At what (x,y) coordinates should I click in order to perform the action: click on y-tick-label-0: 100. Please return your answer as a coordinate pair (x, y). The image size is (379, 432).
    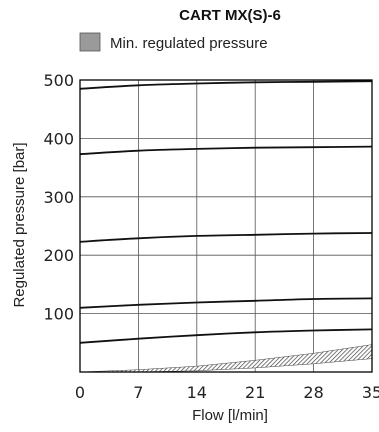
    Looking at the image, I should click on (58, 314).